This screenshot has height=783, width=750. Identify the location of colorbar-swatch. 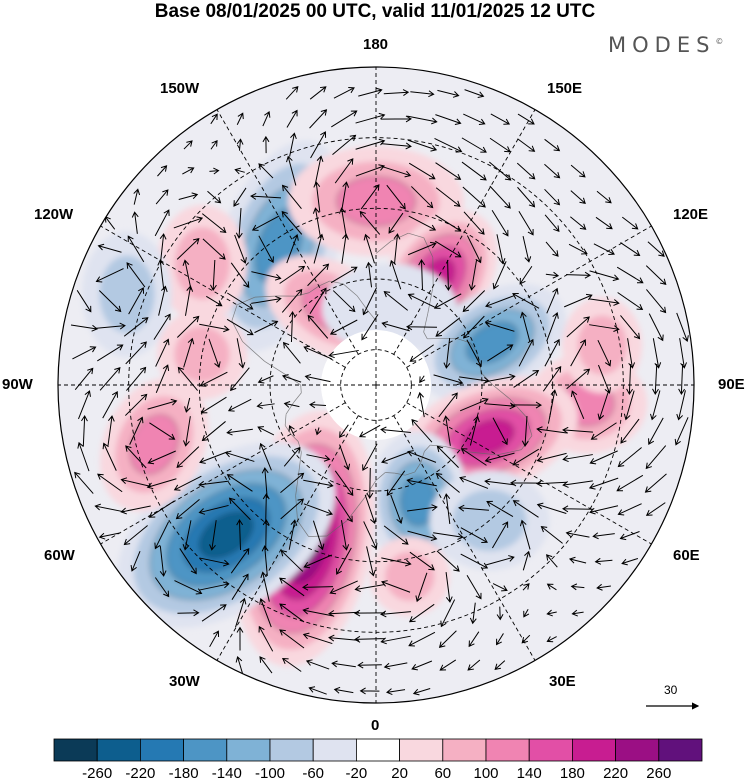
(680, 750).